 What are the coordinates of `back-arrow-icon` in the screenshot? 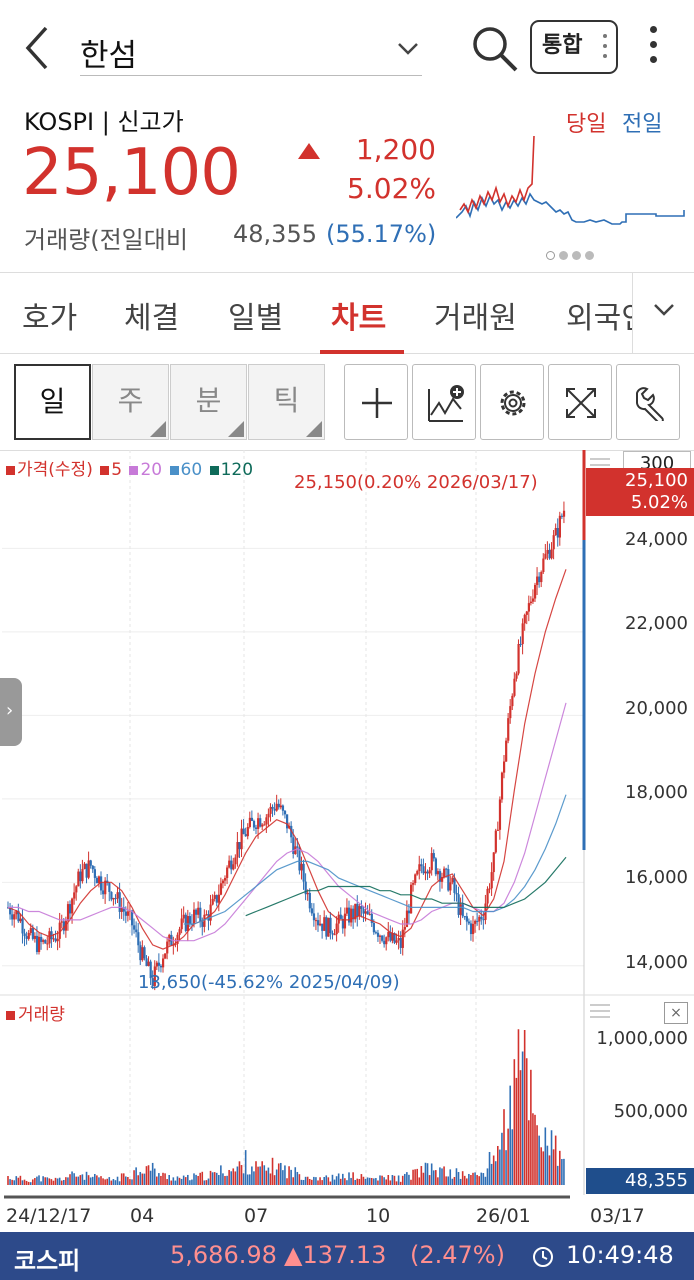 It's located at (40, 48).